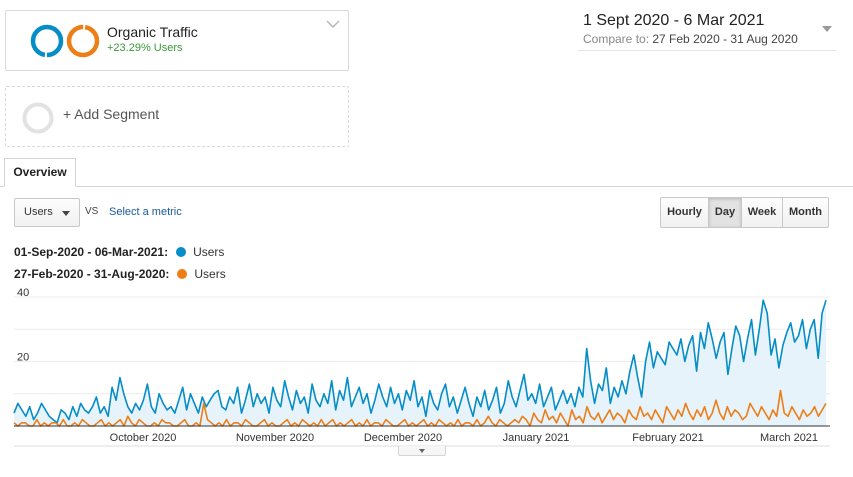 Image resolution: width=853 pixels, height=477 pixels. I want to click on x-tick-label: March 2021, so click(789, 438).